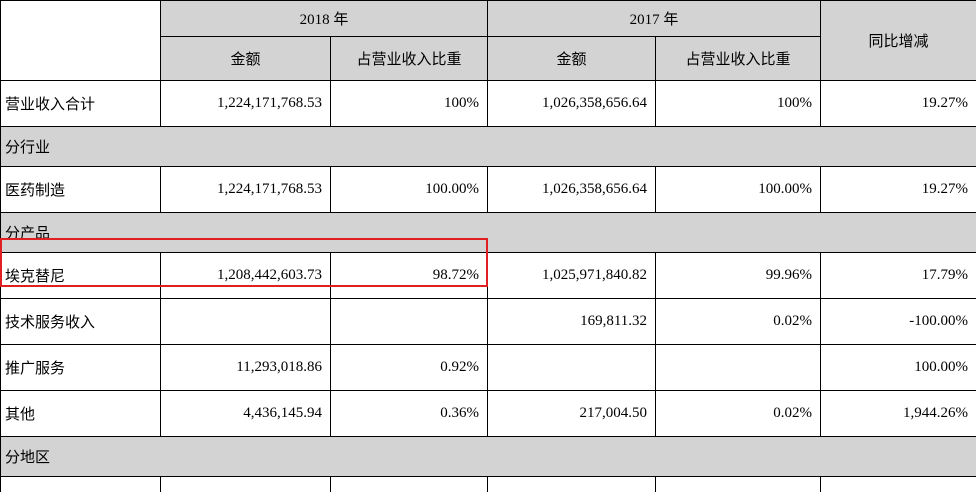 The width and height of the screenshot is (976, 492). What do you see at coordinates (409, 103) in the screenshot?
I see `ratio-2018-cell: 100%` at bounding box center [409, 103].